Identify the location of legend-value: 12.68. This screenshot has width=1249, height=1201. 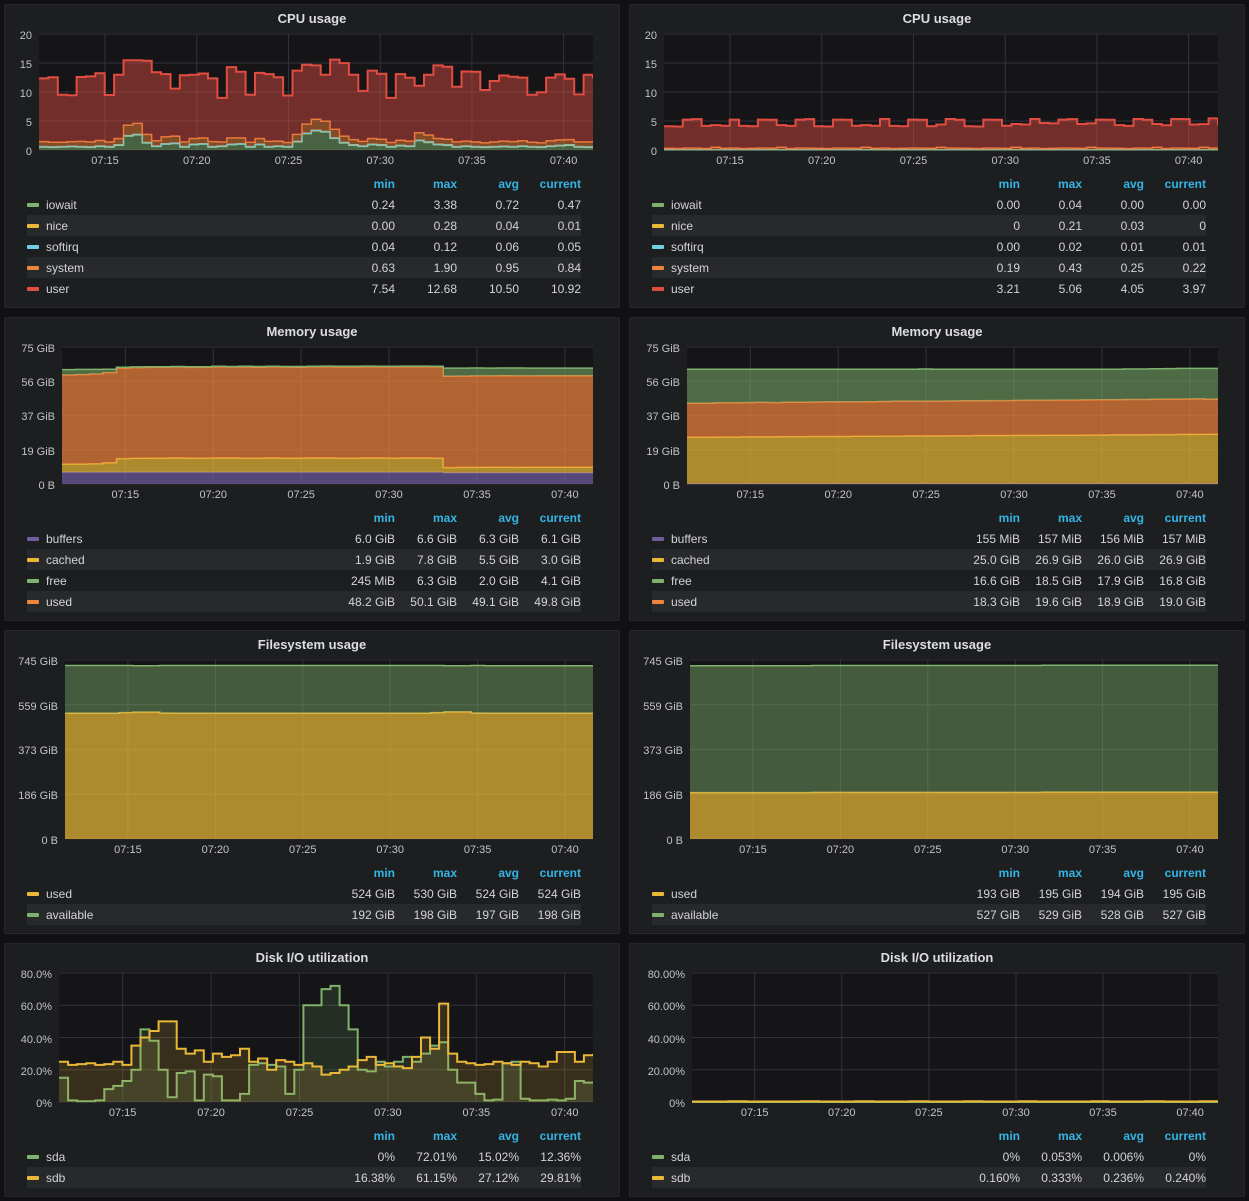
(441, 288).